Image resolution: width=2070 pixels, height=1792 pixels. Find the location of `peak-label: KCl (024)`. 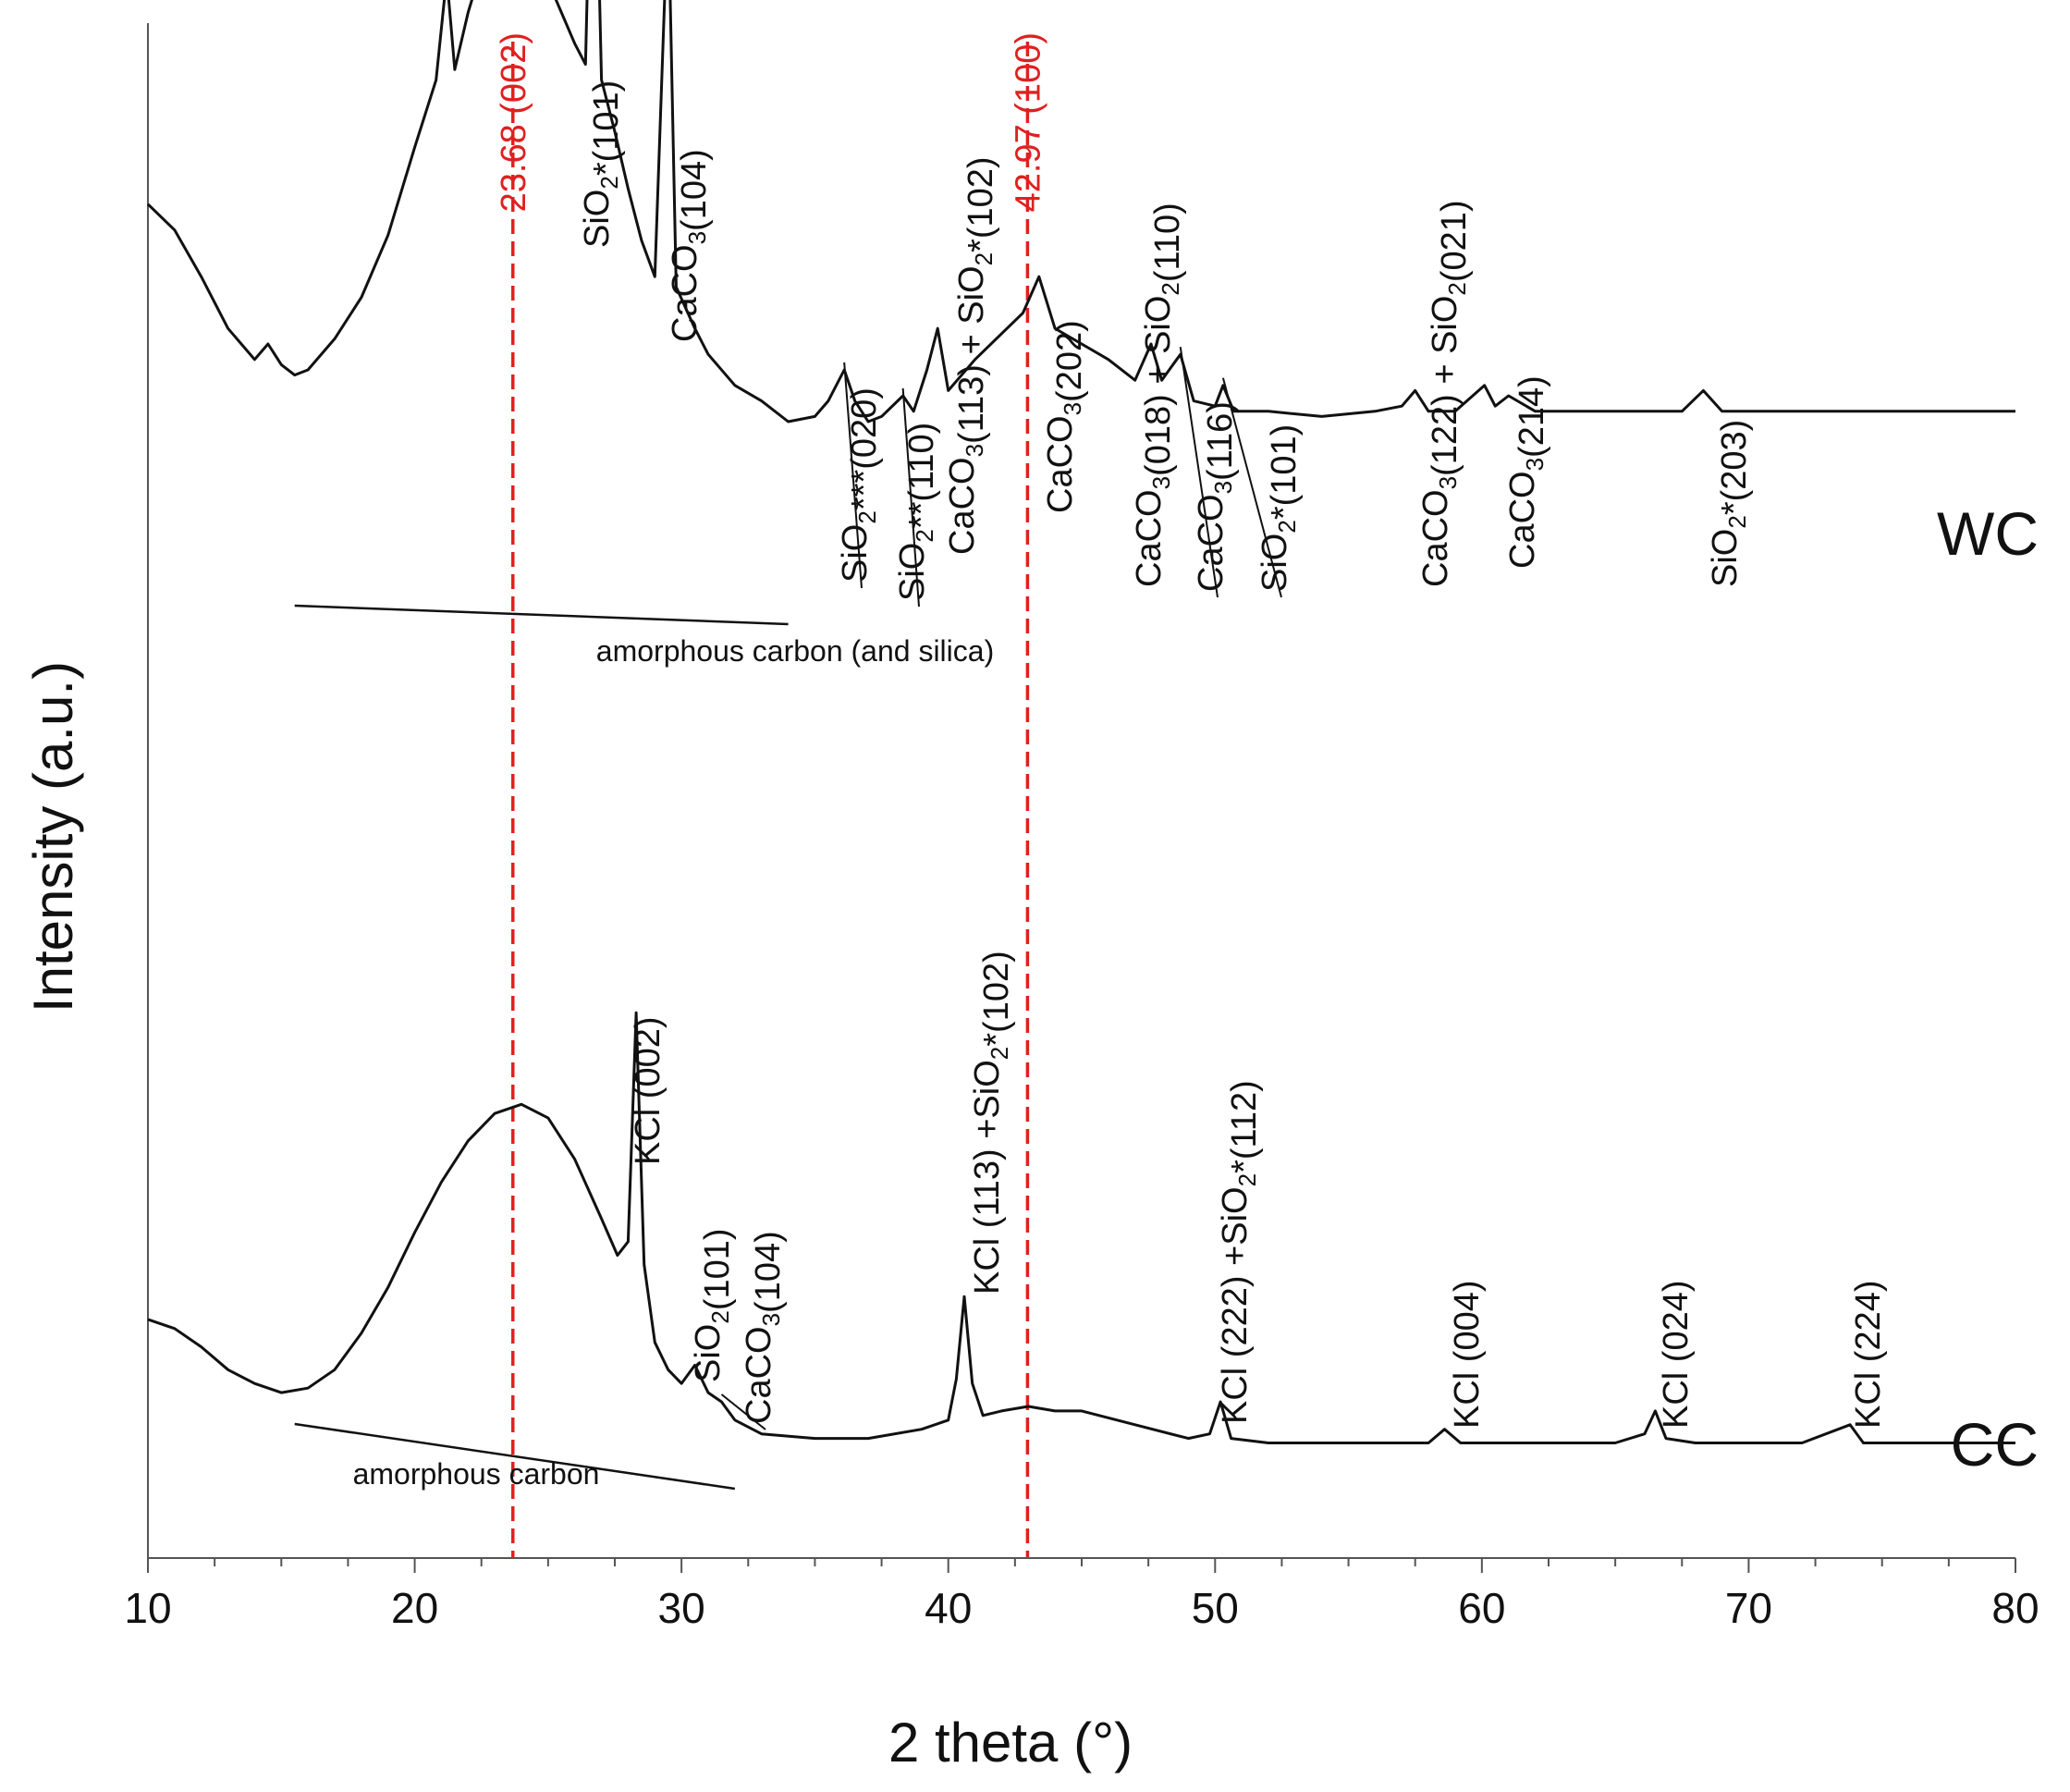

peak-label: KCl (024) is located at coordinates (1677, 1355).